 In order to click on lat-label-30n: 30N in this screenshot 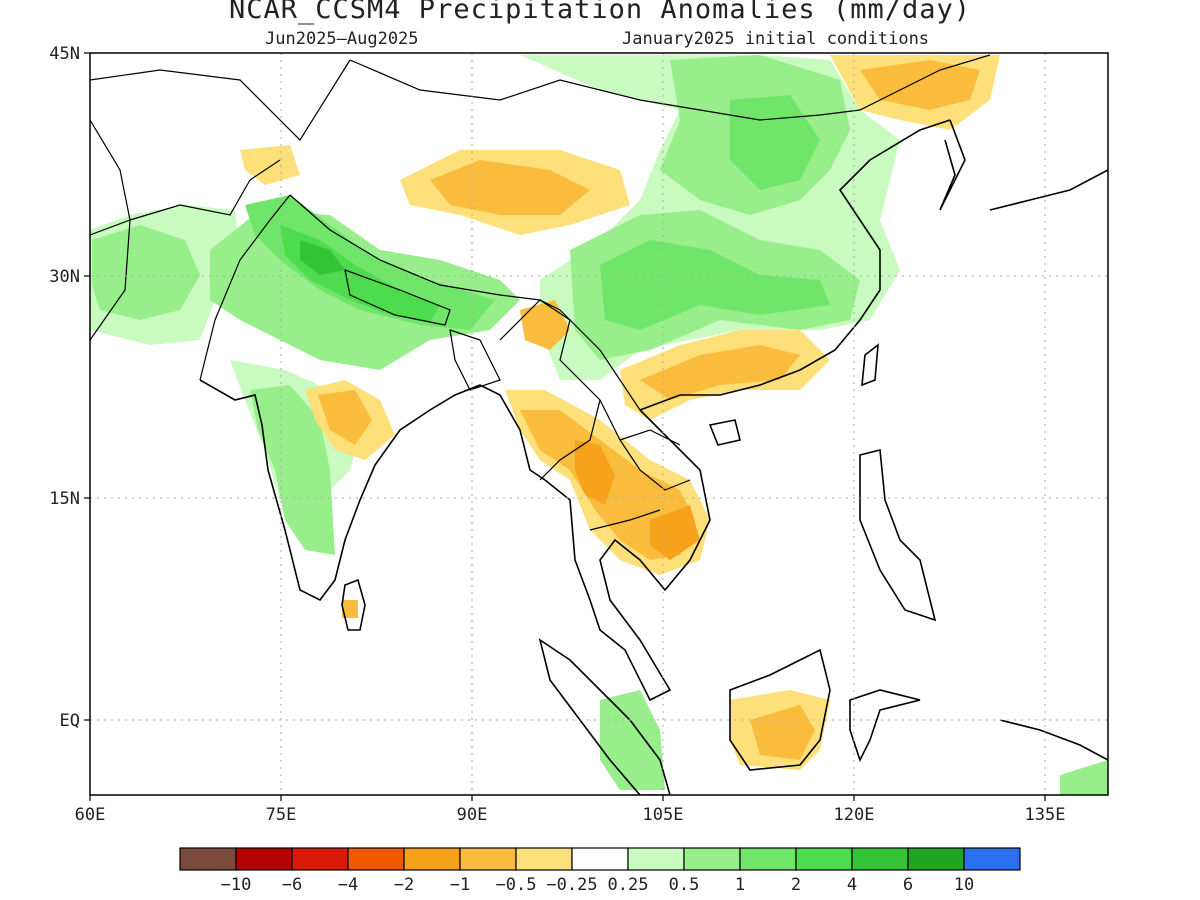, I will do `click(64, 277)`.